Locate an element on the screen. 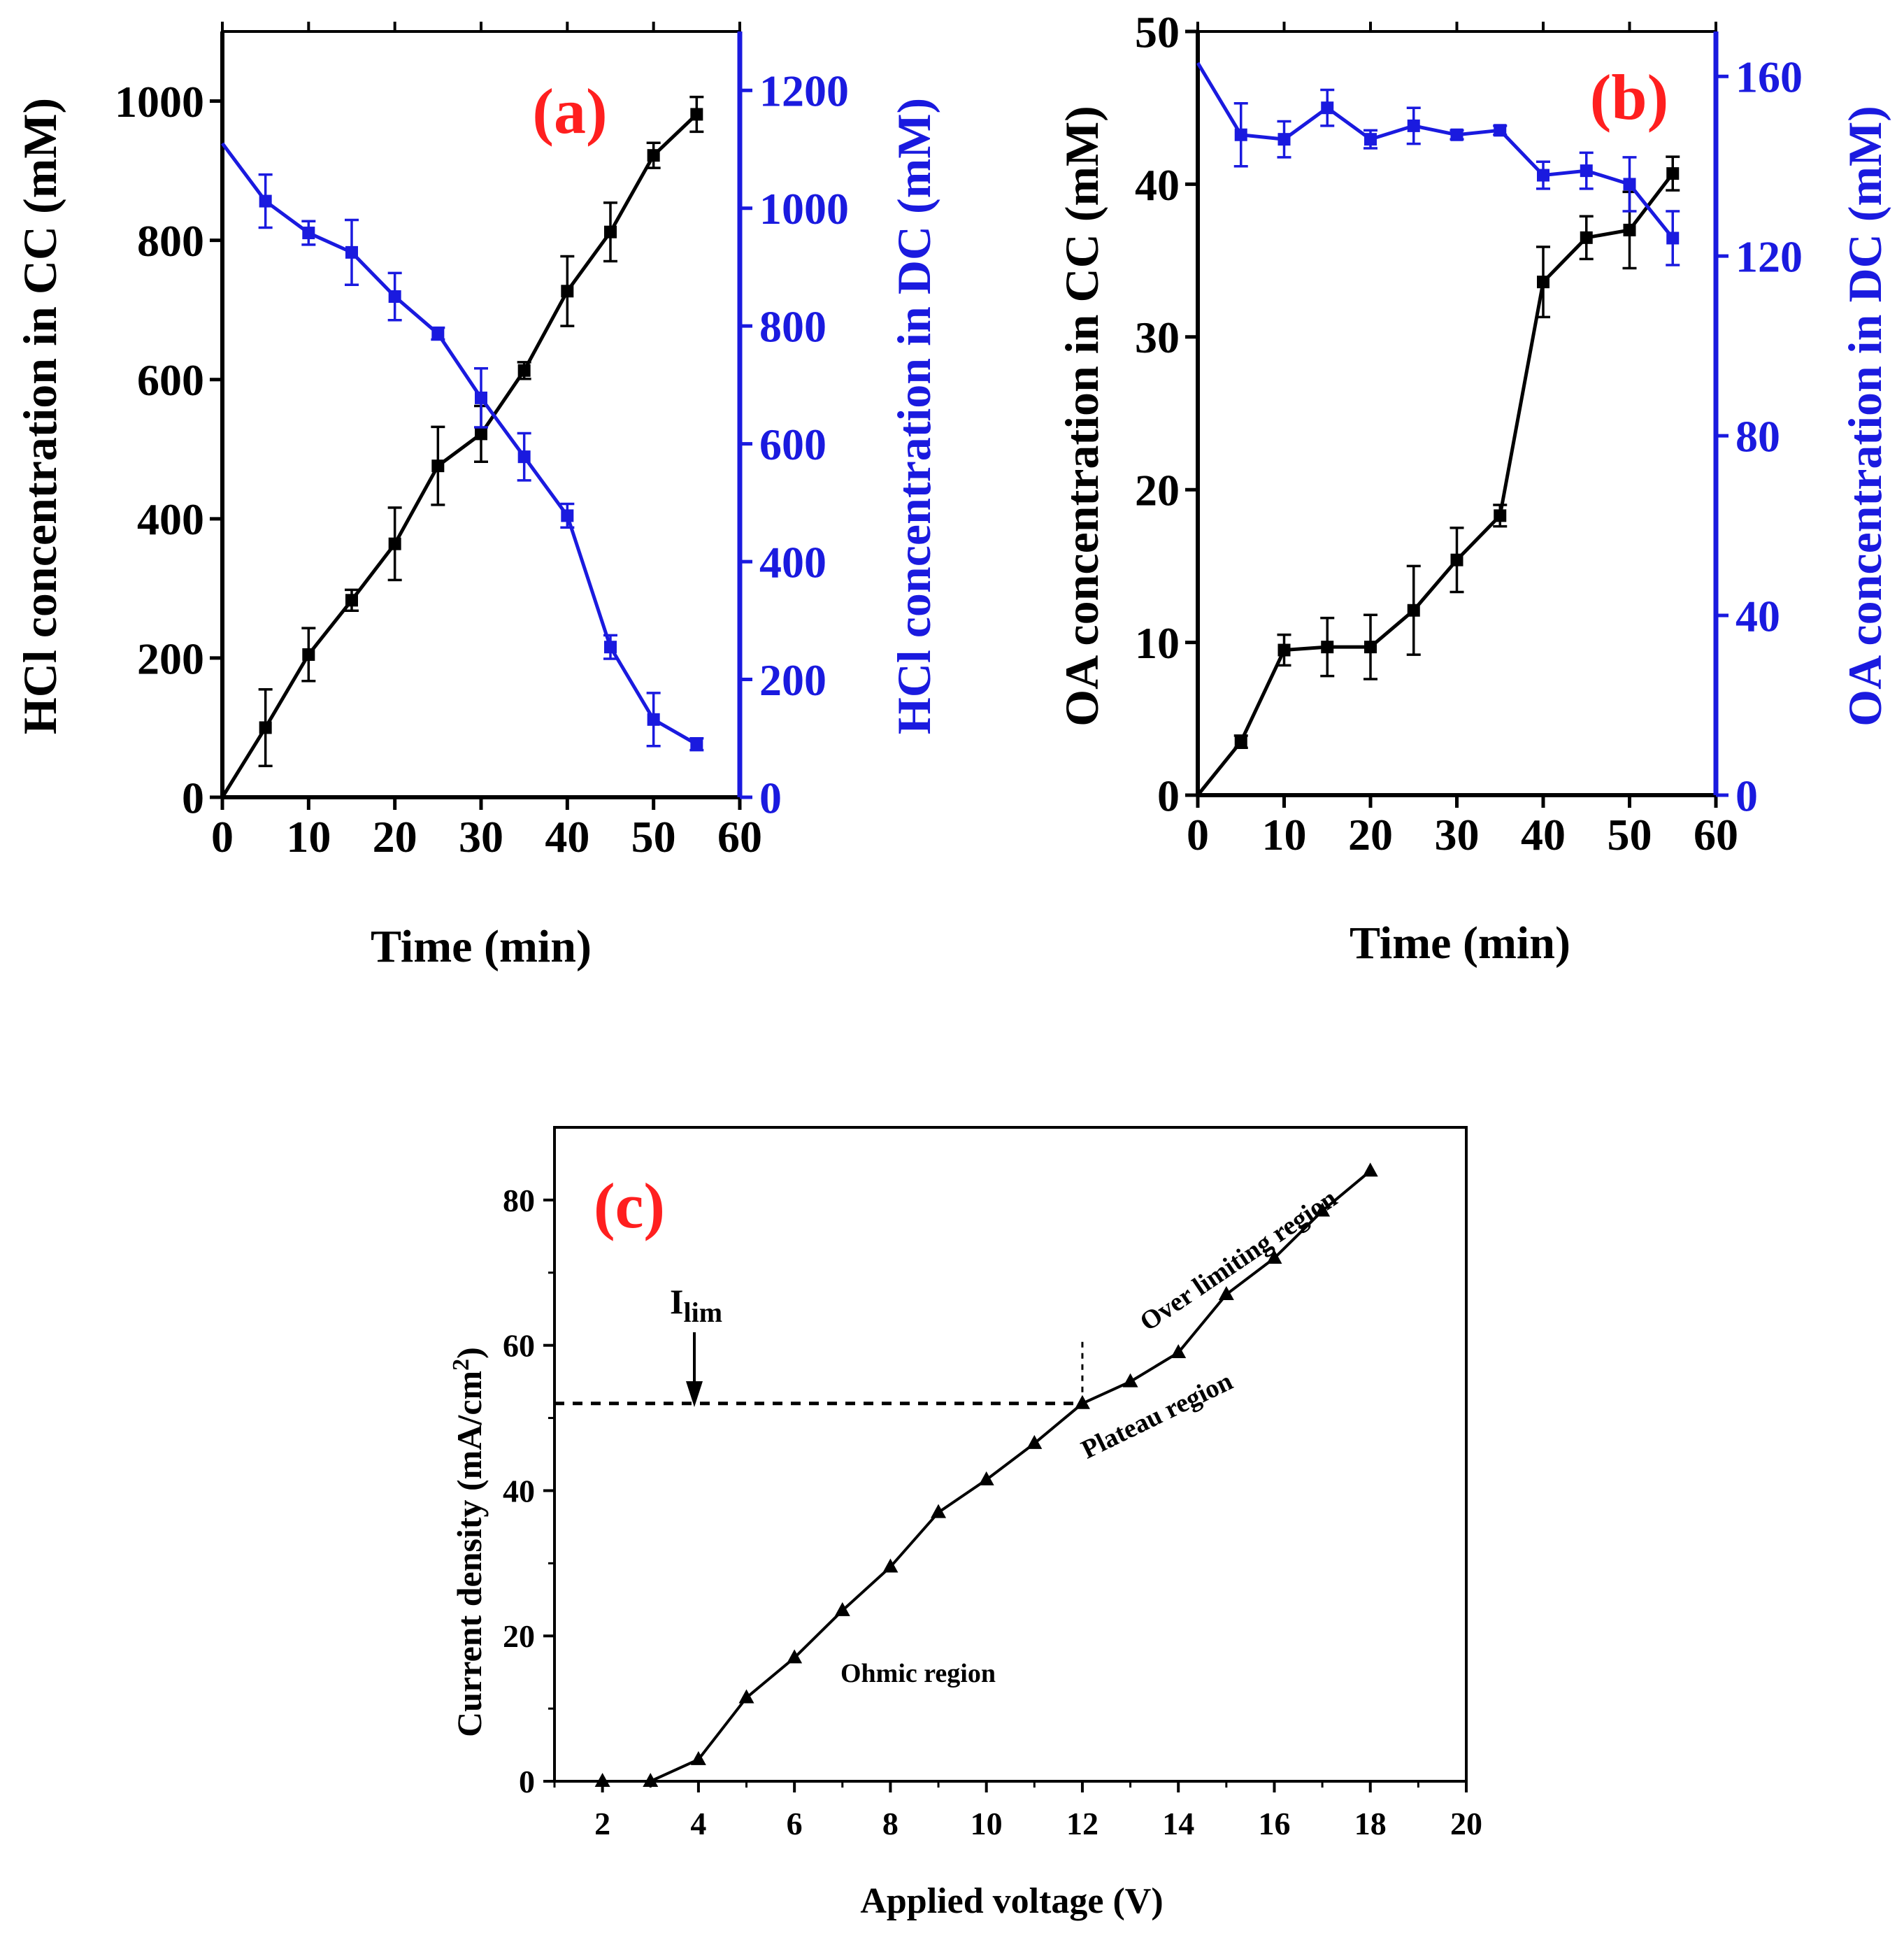 Image resolution: width=1904 pixels, height=1947 pixels. y-right-tick-label: 1200 is located at coordinates (804, 91).